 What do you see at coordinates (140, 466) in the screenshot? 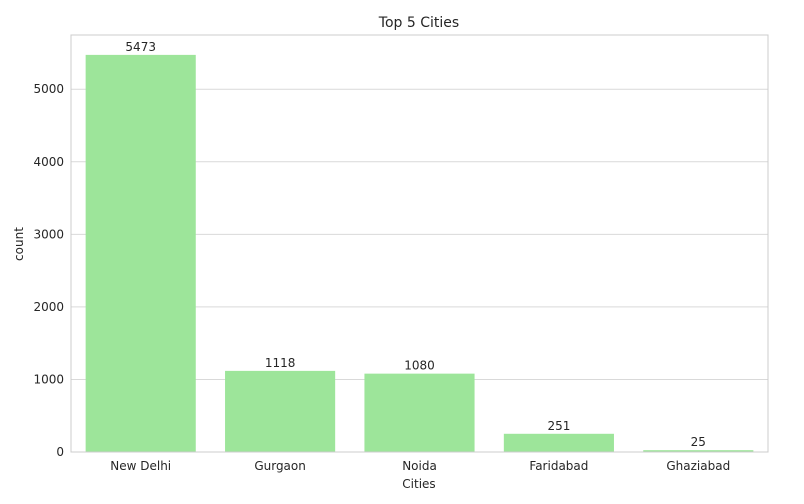
I see `x-tick-label: New Delhi` at bounding box center [140, 466].